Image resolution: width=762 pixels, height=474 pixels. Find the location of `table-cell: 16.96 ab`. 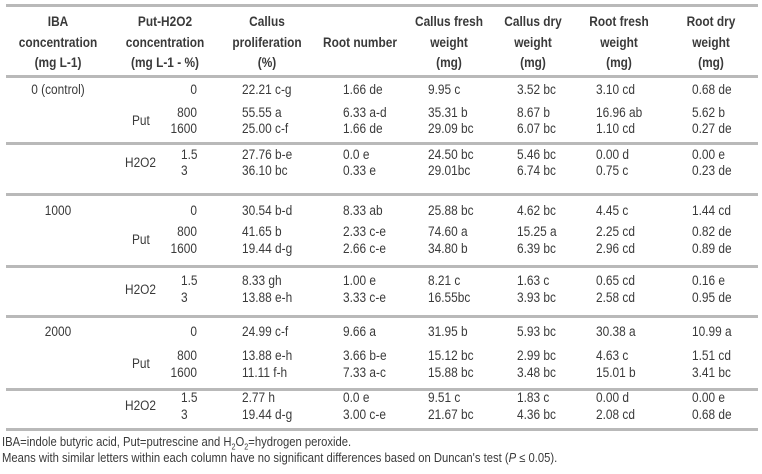

table-cell: 16.96 ab is located at coordinates (619, 112).